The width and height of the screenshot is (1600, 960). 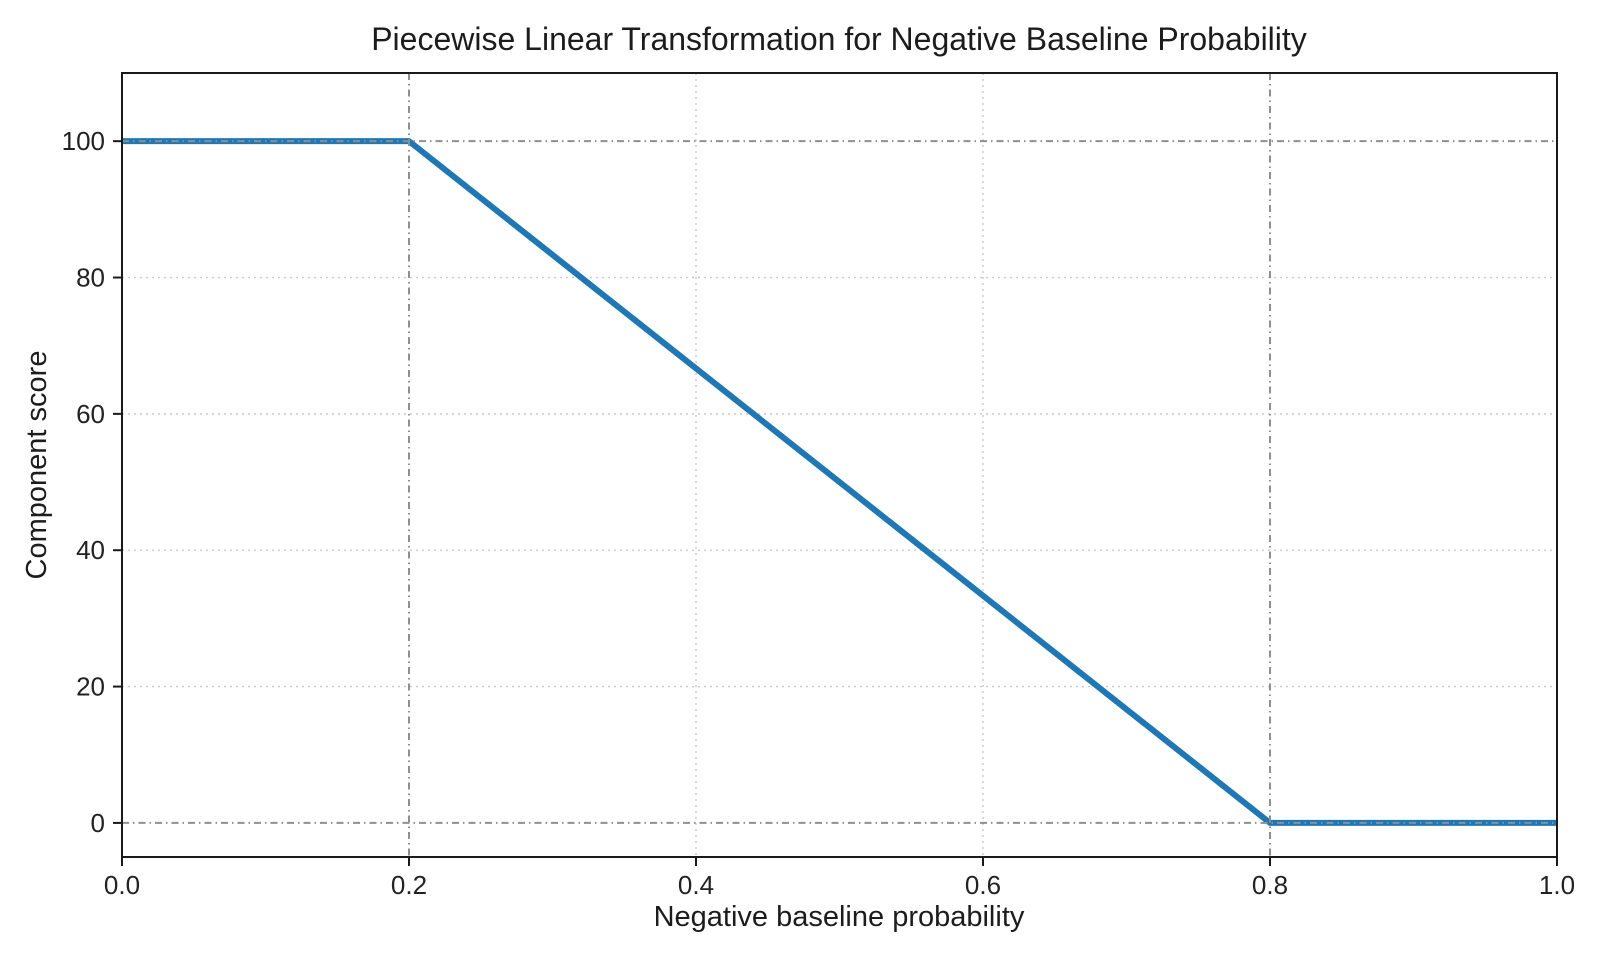 I want to click on x-tick-label: 0.0, so click(x=122, y=885).